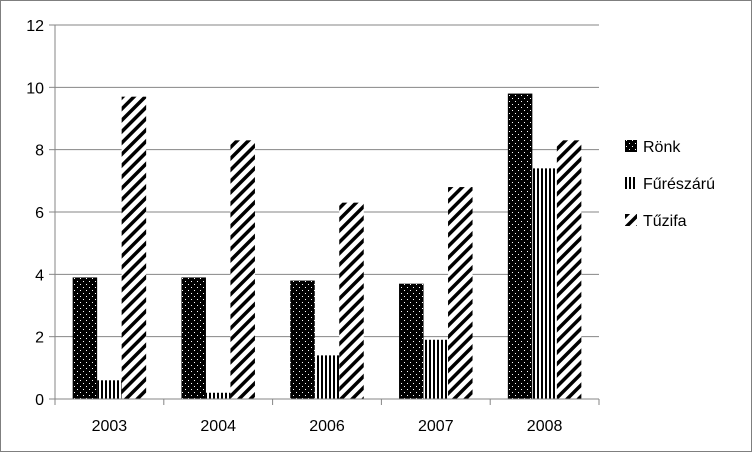  I want to click on bar-dots-2006, so click(302, 339).